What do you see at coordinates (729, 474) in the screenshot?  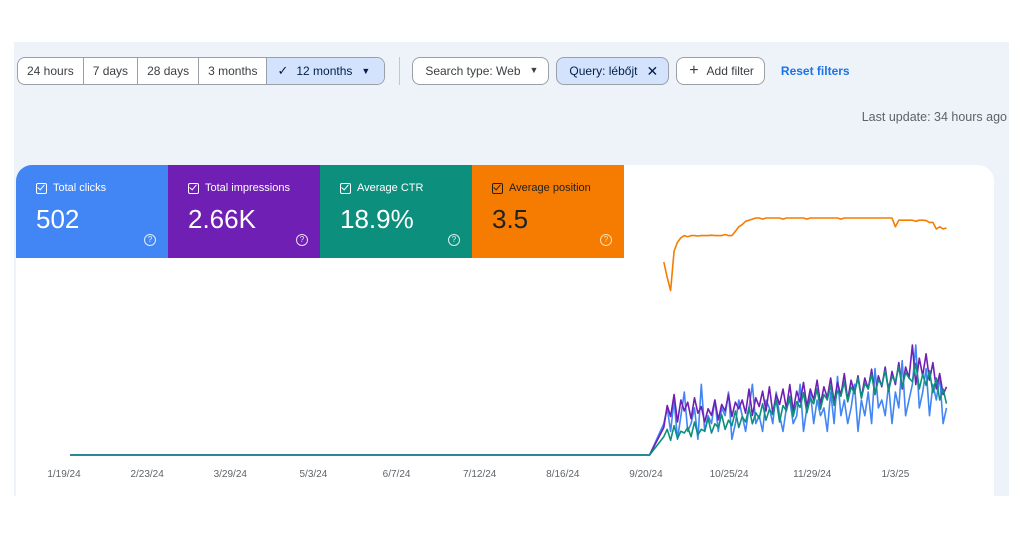 I see `x-tick-label: 10/25/24` at bounding box center [729, 474].